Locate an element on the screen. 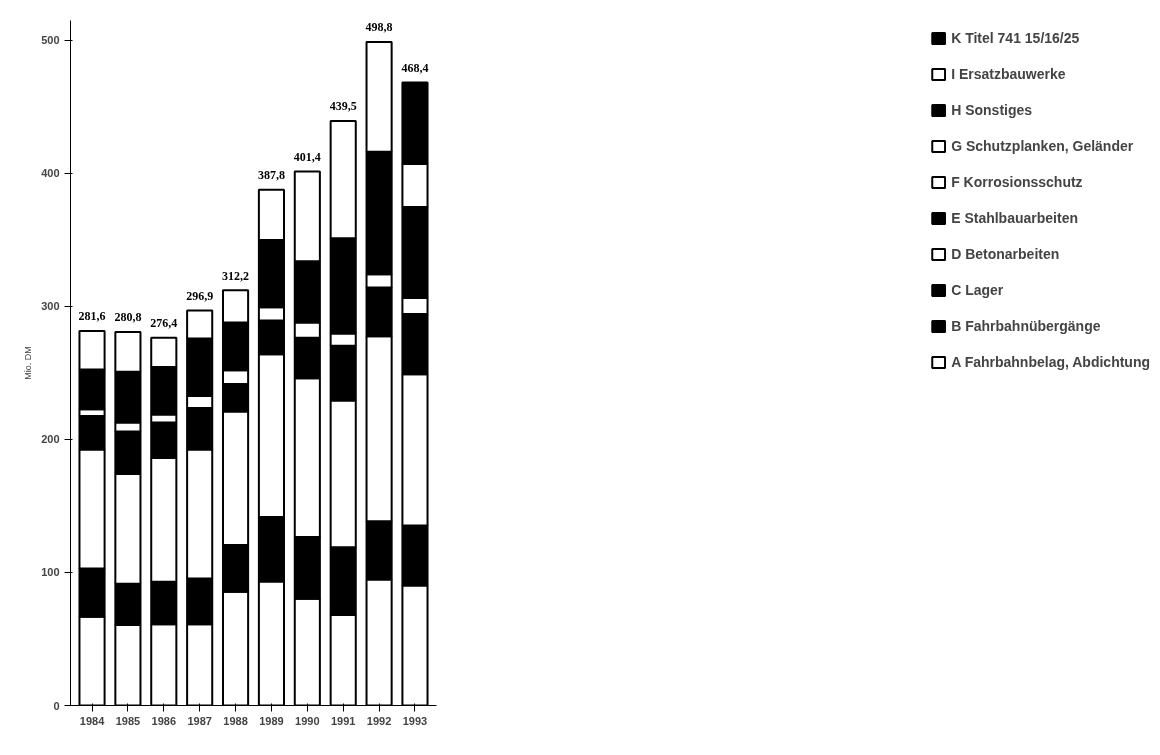 The image size is (1160, 755). x-tick-label: 1992 is located at coordinates (379, 720).